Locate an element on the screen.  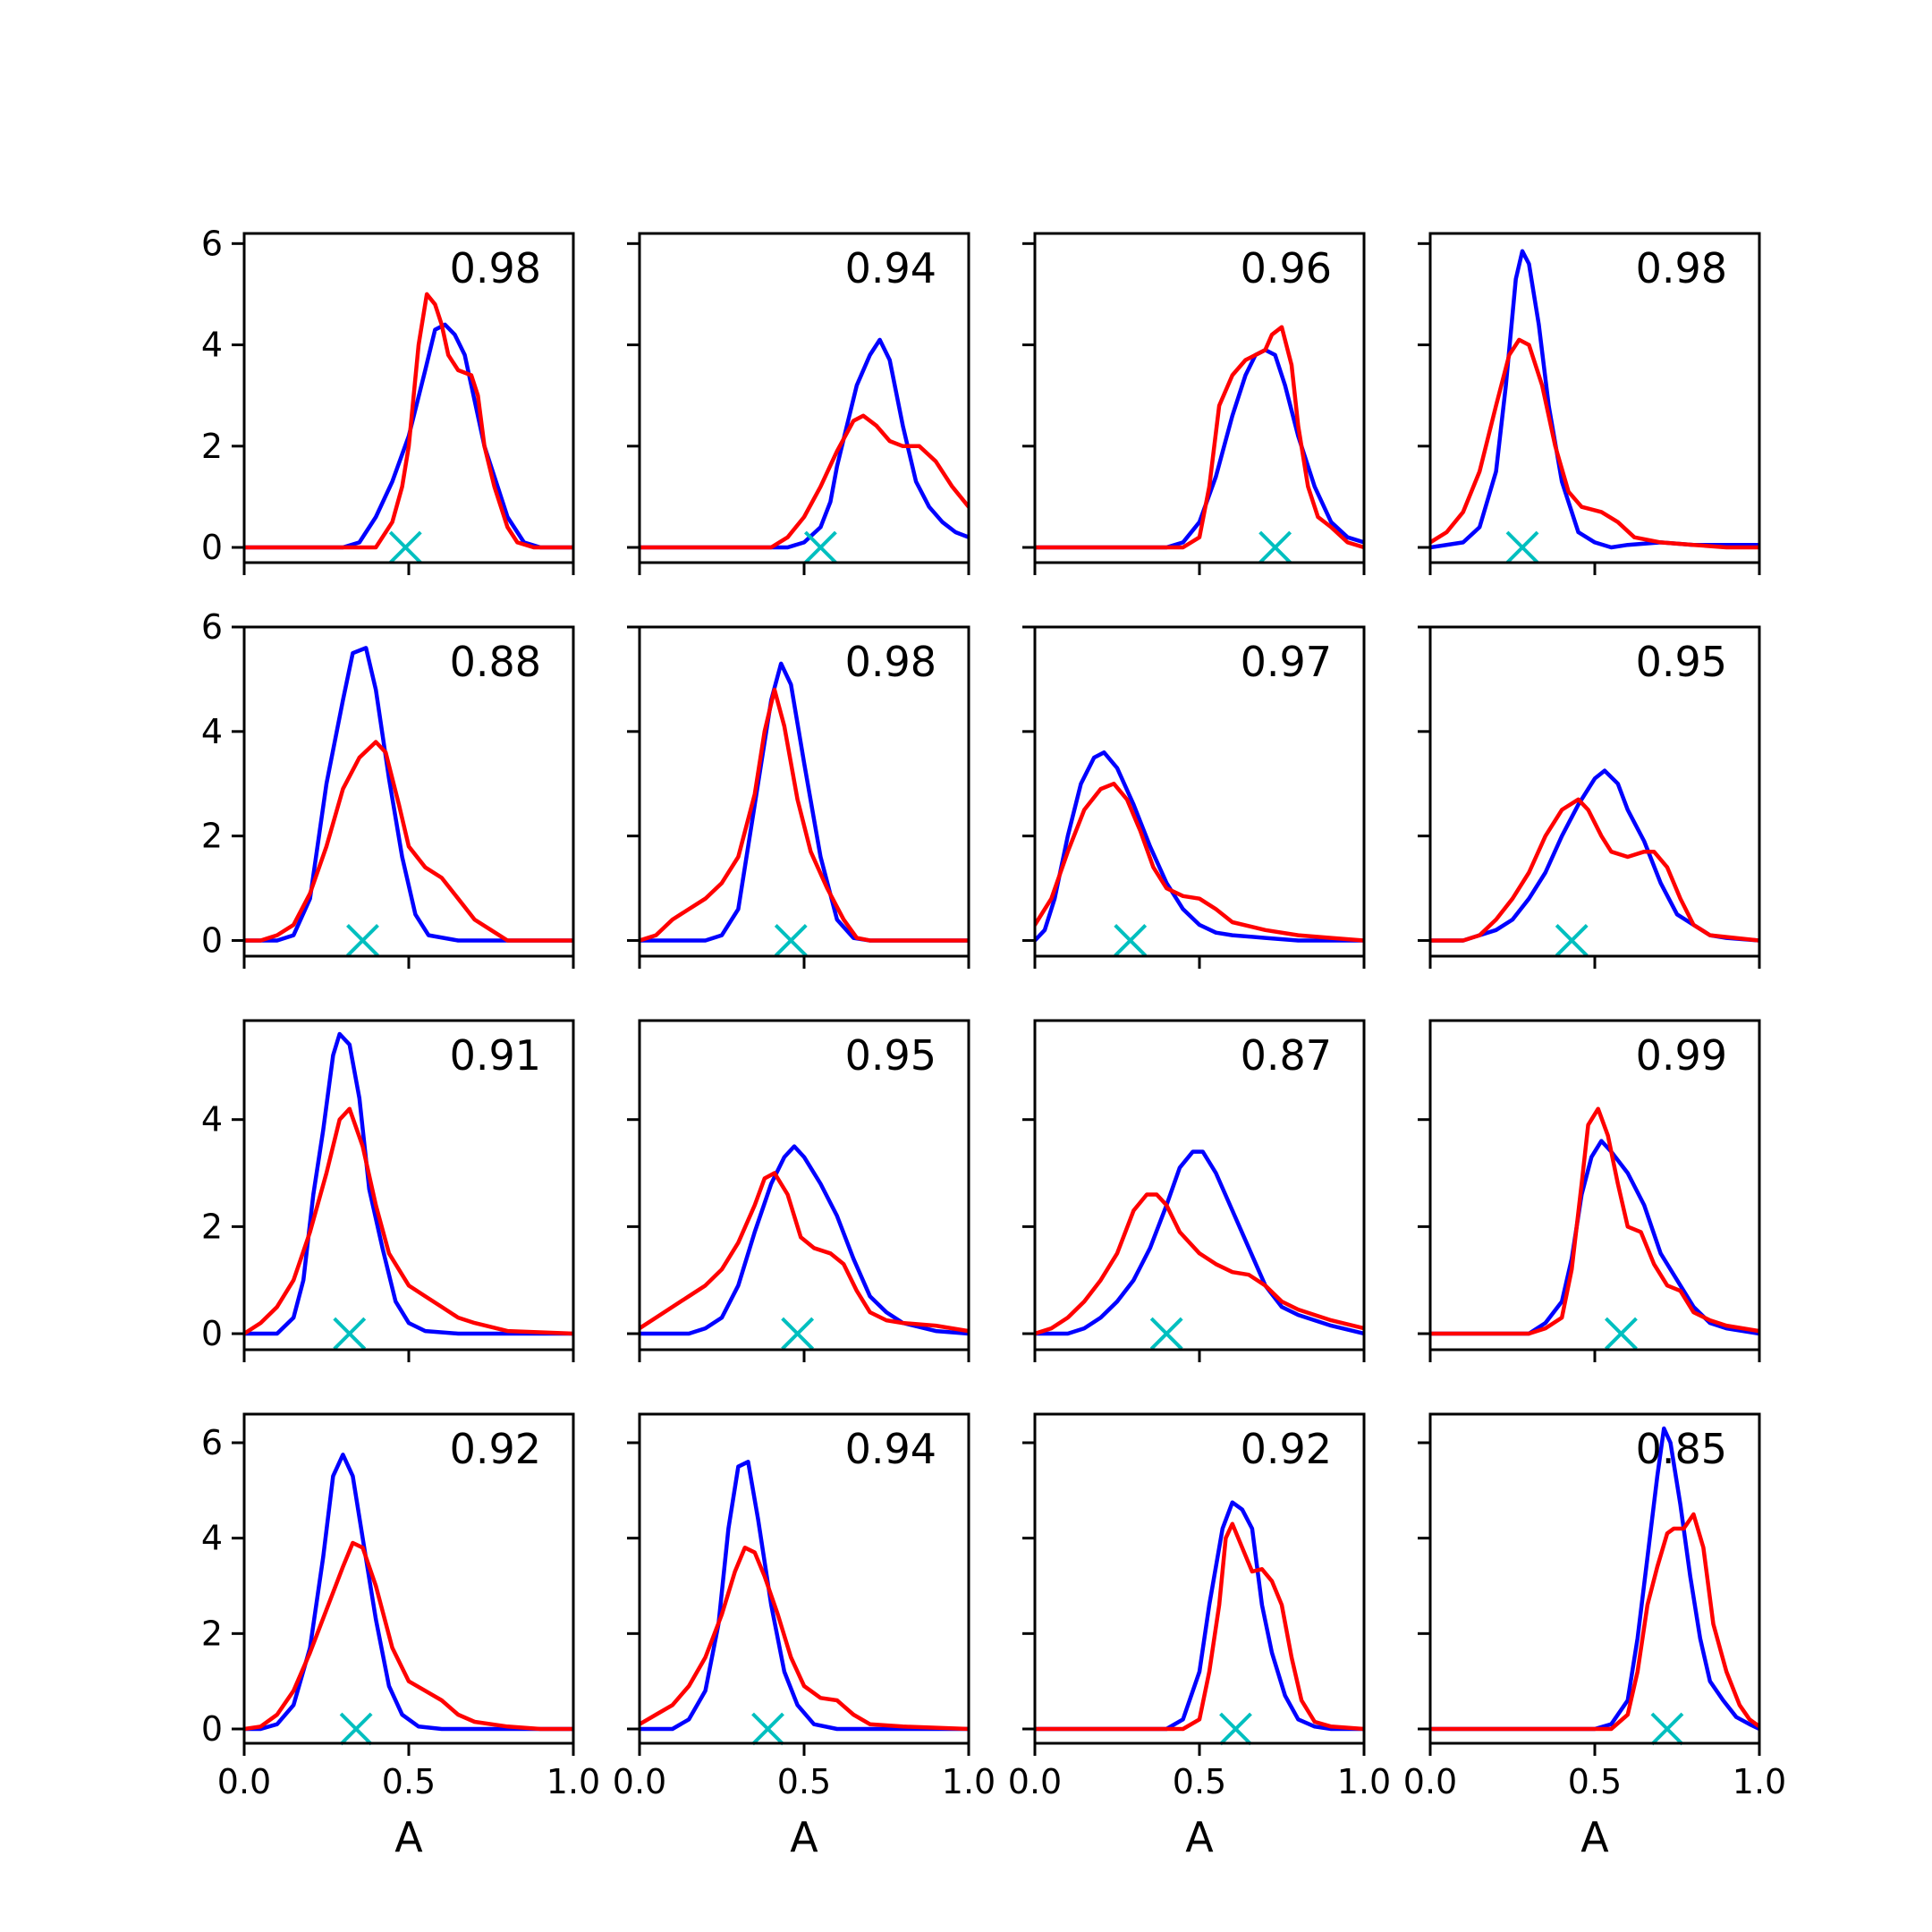
panel: 0.97 is located at coordinates (1194, 797).